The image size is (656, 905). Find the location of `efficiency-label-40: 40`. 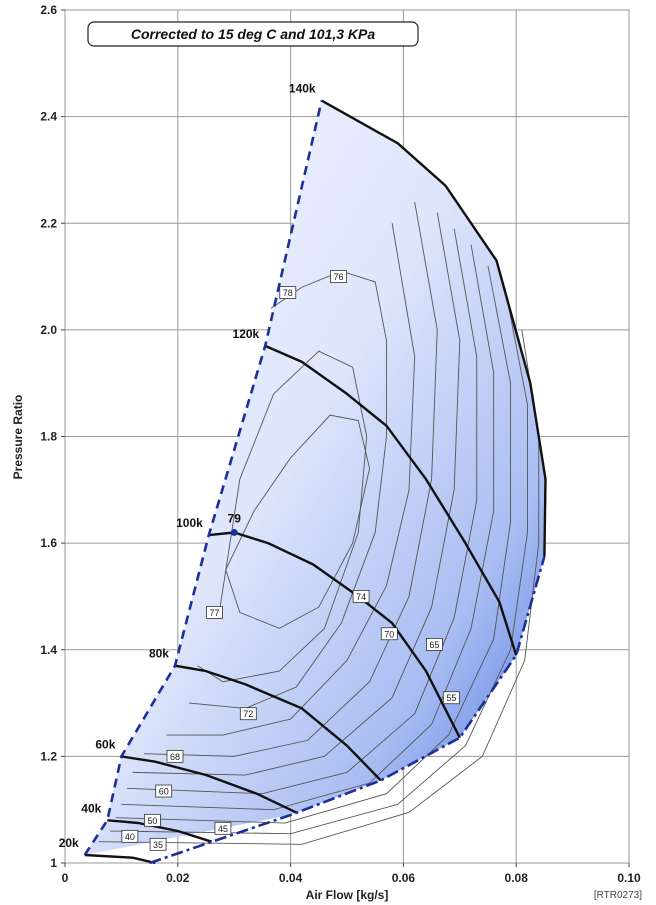

efficiency-label-40: 40 is located at coordinates (130, 837).